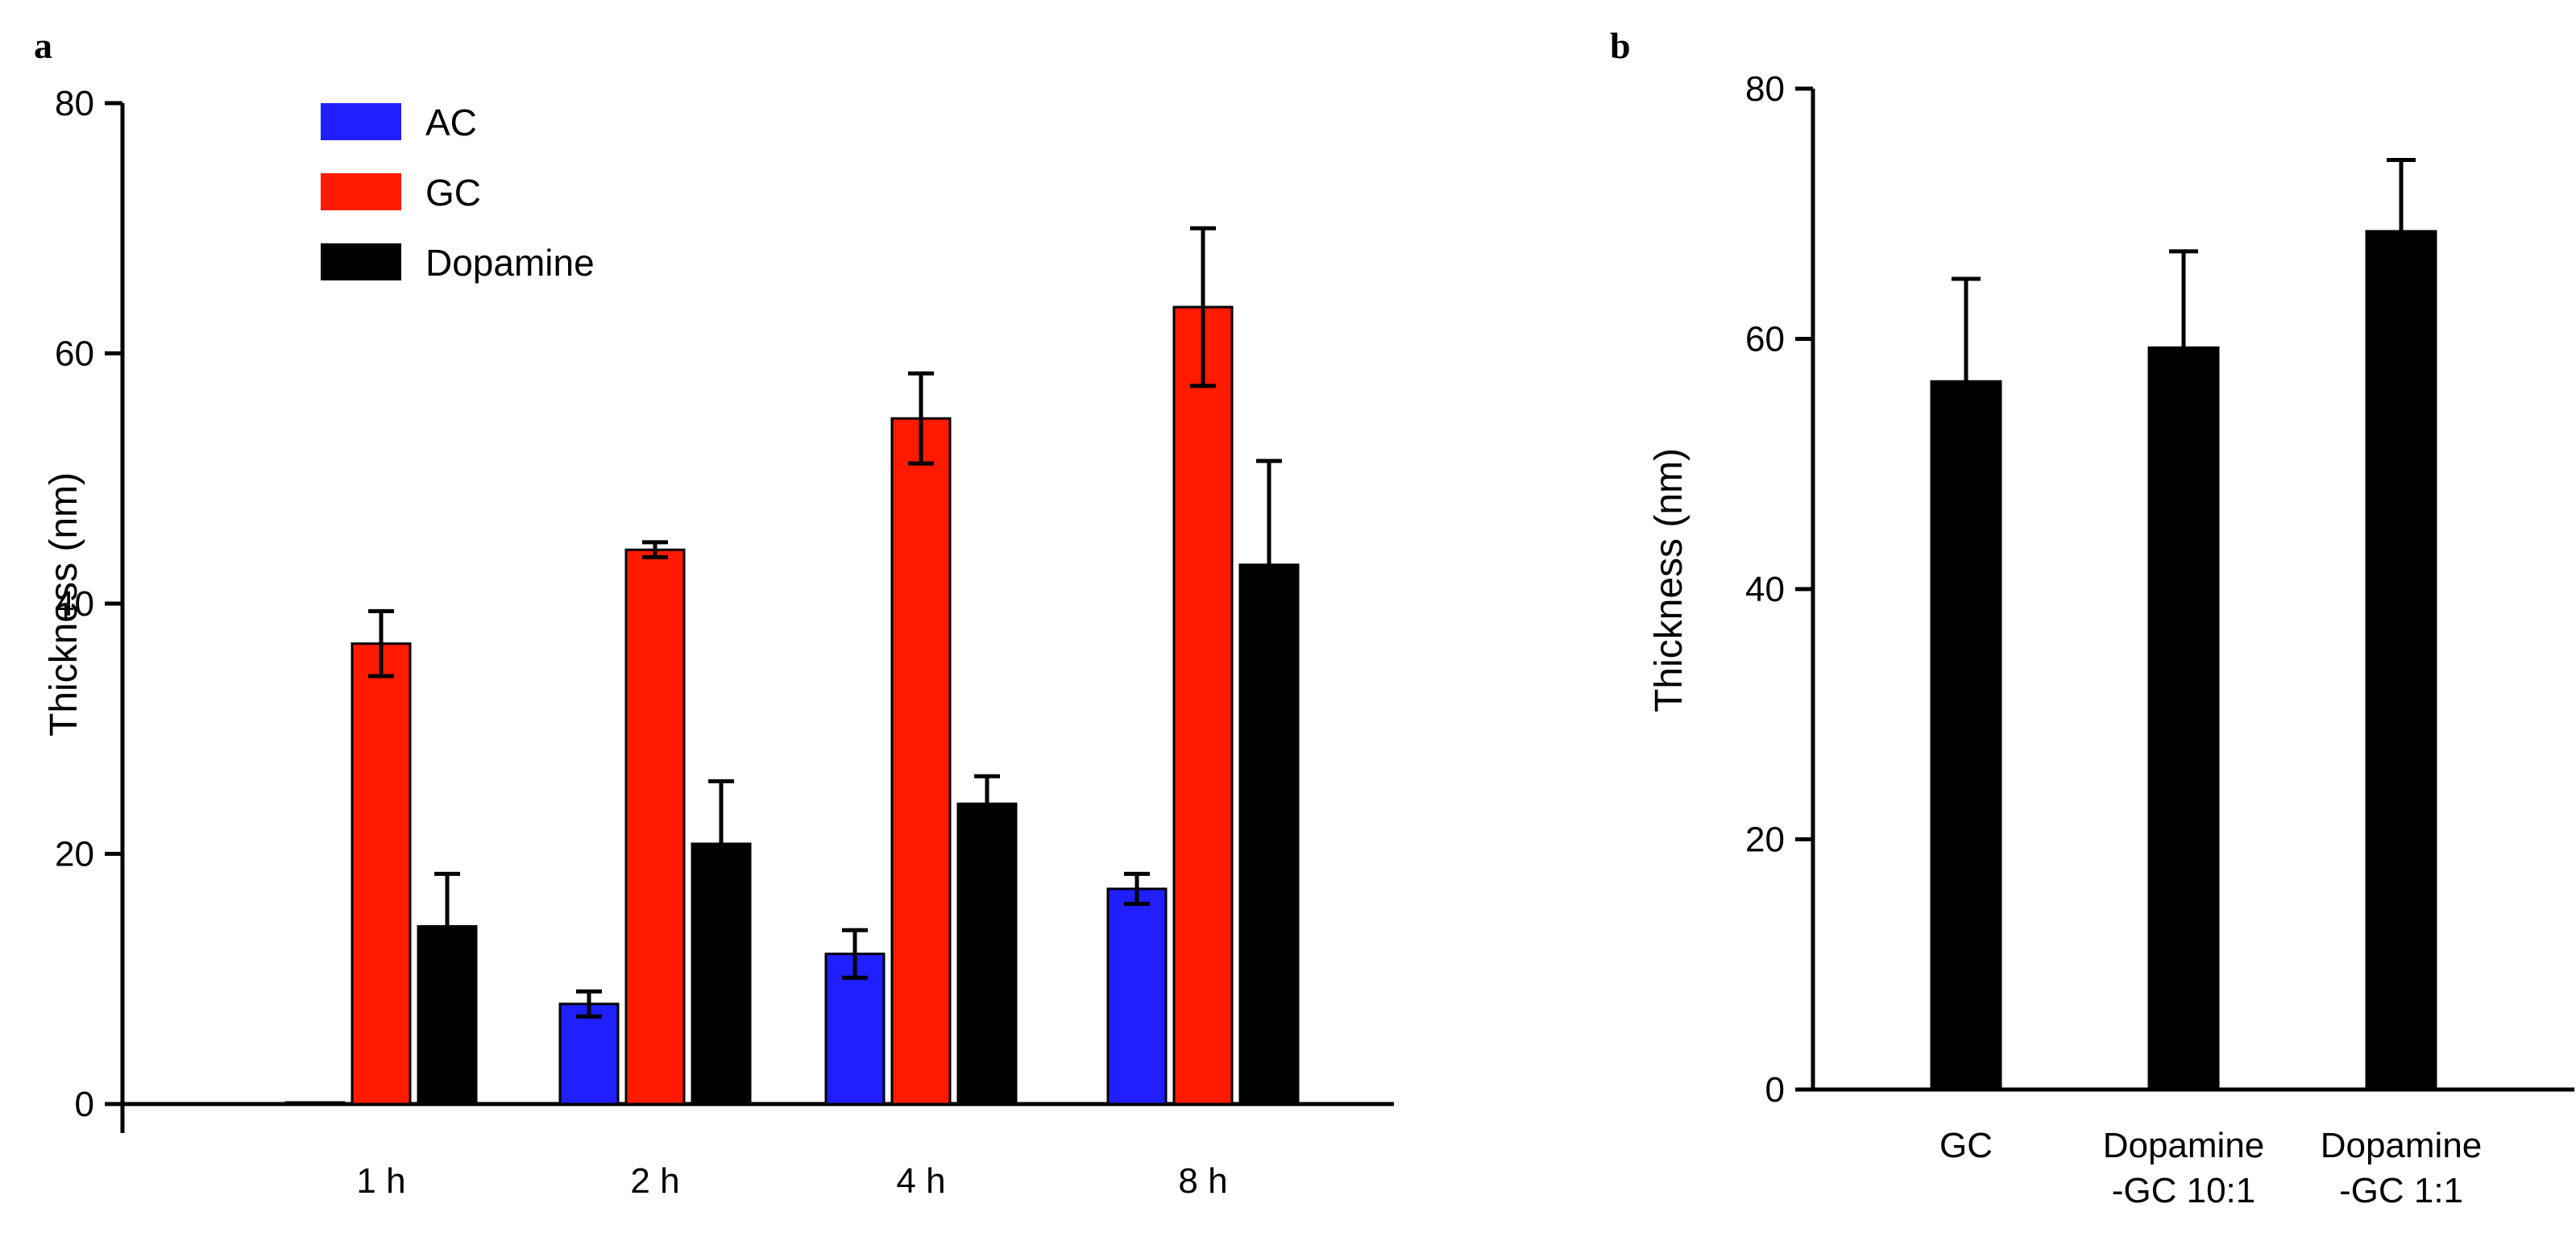  Describe the element at coordinates (510, 263) in the screenshot. I see `legend-label-dopamine: Dopamine` at that location.